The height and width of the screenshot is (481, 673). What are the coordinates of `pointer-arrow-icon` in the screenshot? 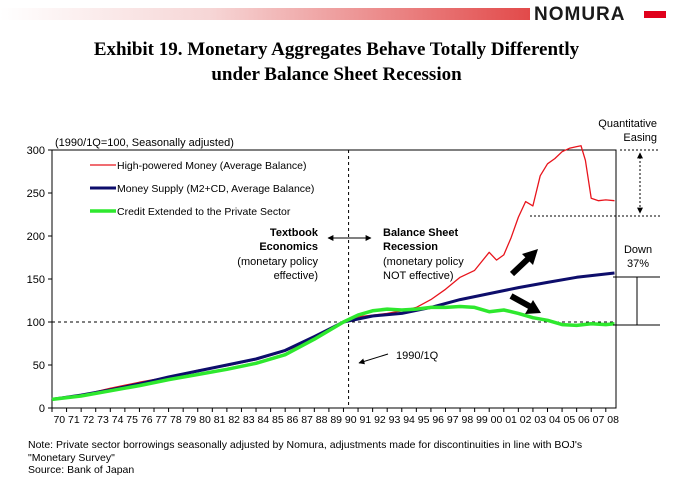 It's located at (373, 359).